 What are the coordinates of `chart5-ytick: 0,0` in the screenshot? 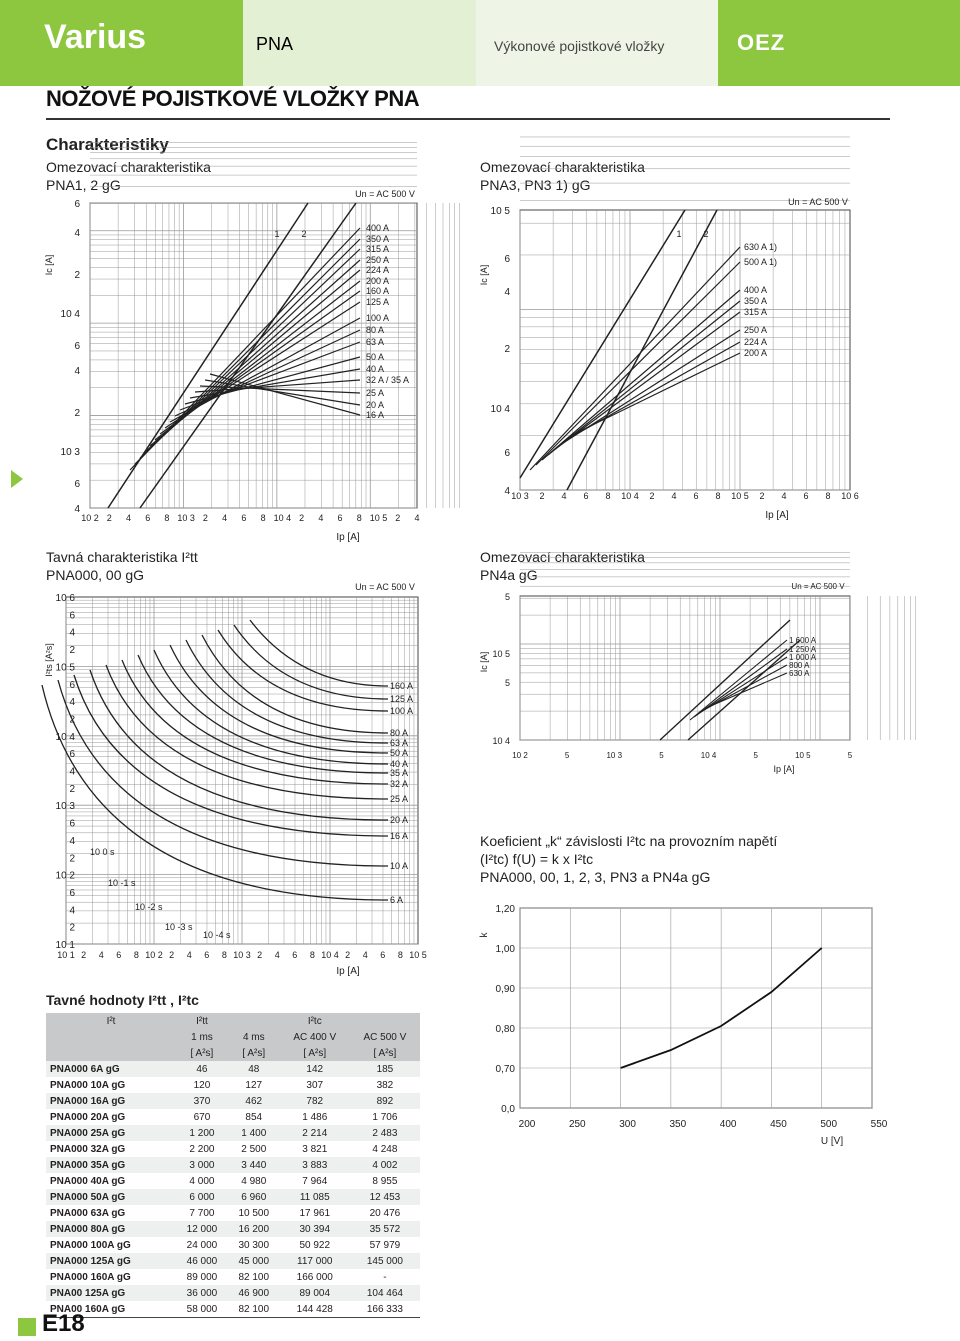 It's located at (508, 1109).